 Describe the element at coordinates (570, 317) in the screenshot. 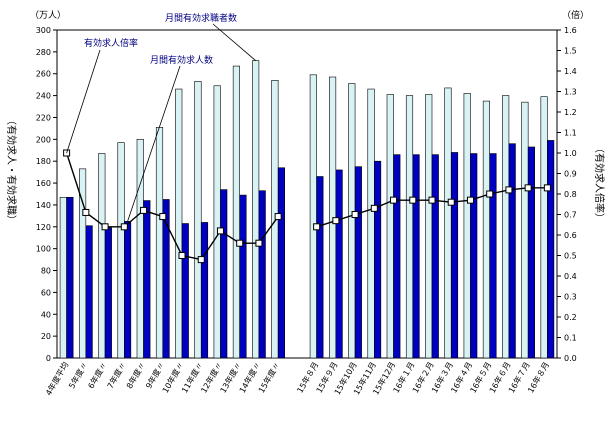

I see `right-tick-label: 0.2` at that location.